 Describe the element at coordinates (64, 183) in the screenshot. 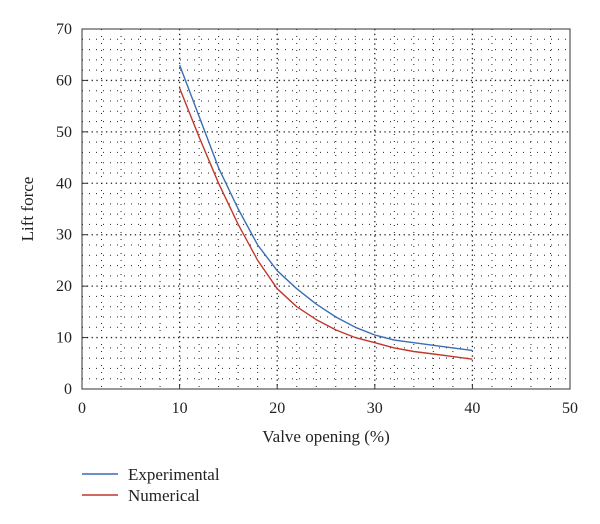

I see `y-tick-label: 40` at that location.